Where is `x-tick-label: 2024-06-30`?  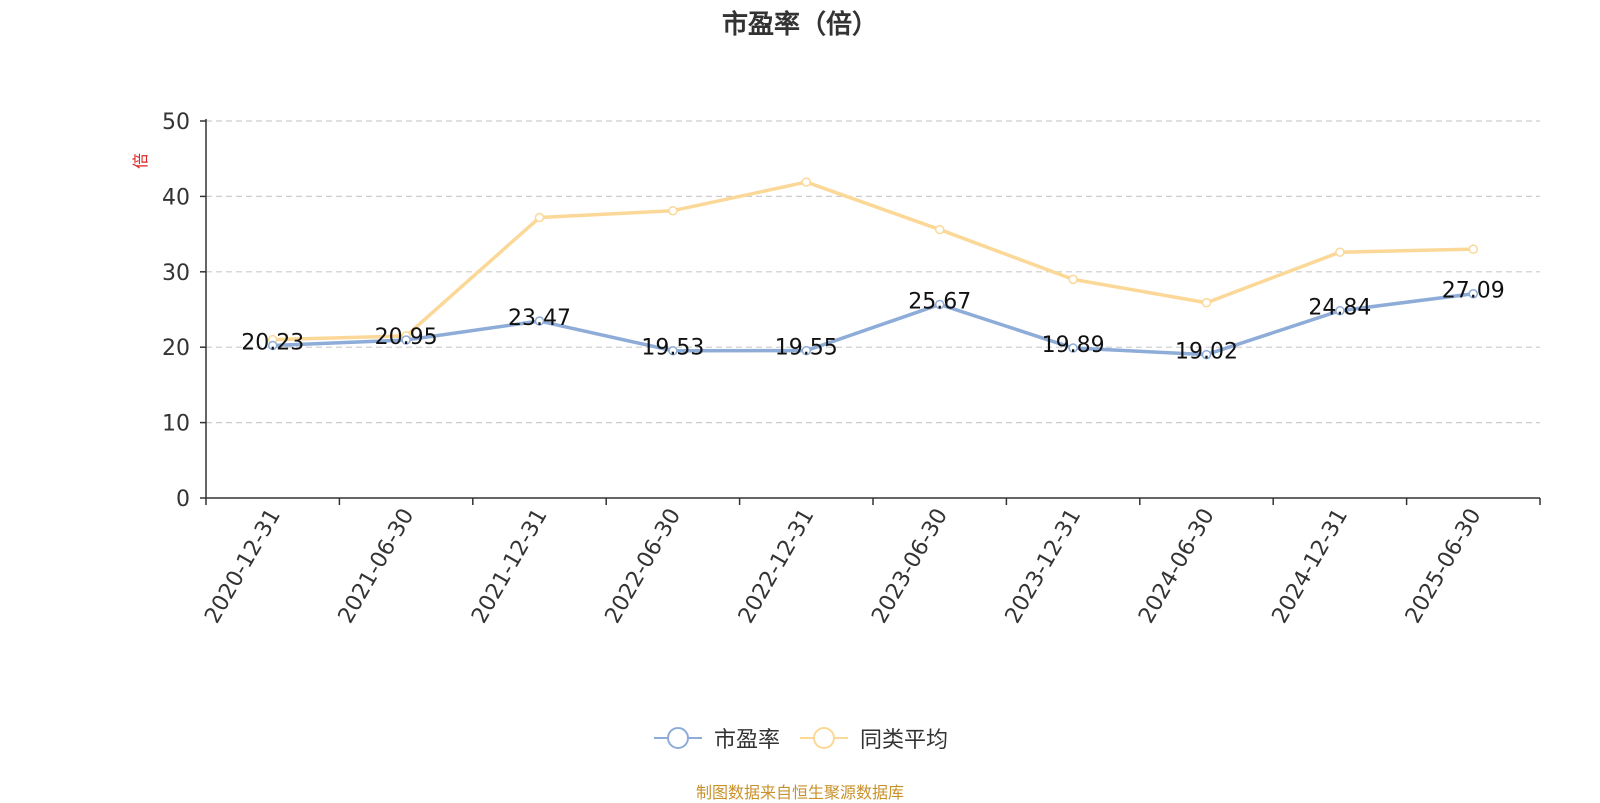 x-tick-label: 2024-06-30 is located at coordinates (1177, 566).